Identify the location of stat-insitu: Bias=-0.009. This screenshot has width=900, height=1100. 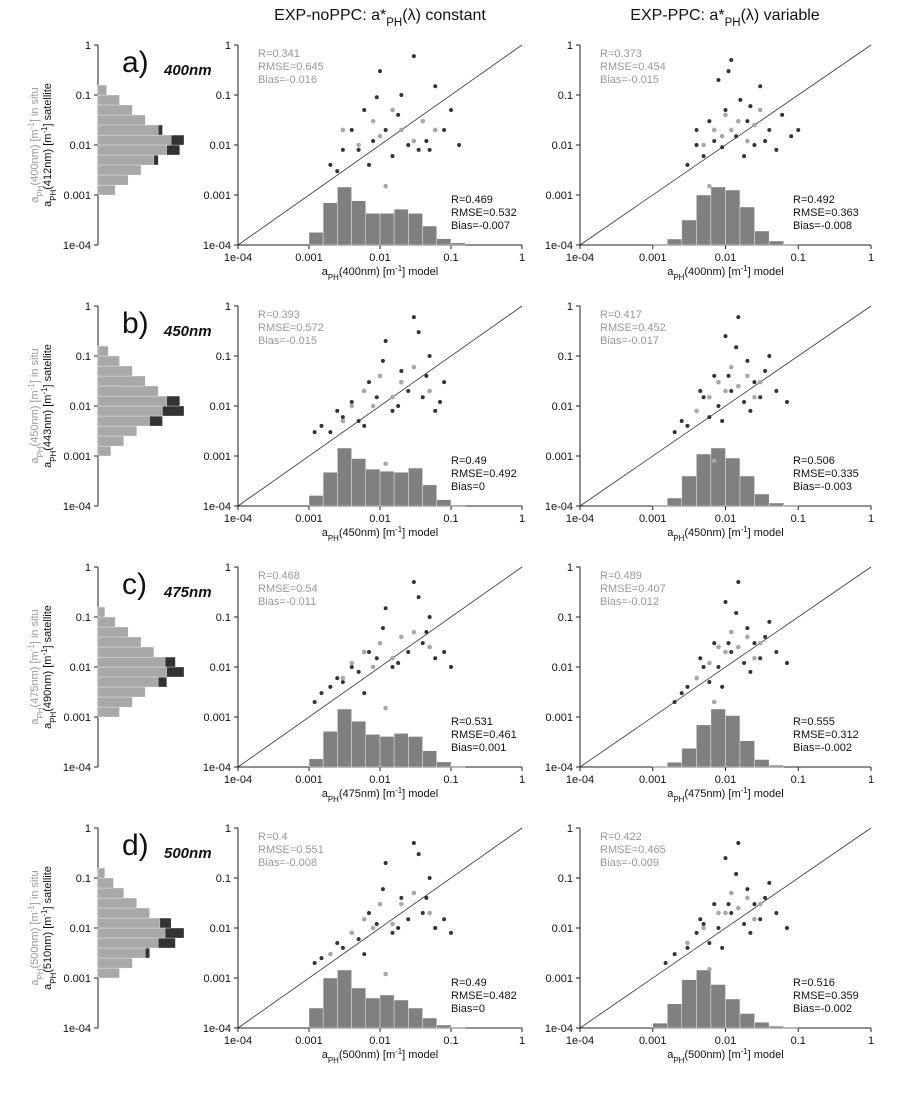
(629, 863).